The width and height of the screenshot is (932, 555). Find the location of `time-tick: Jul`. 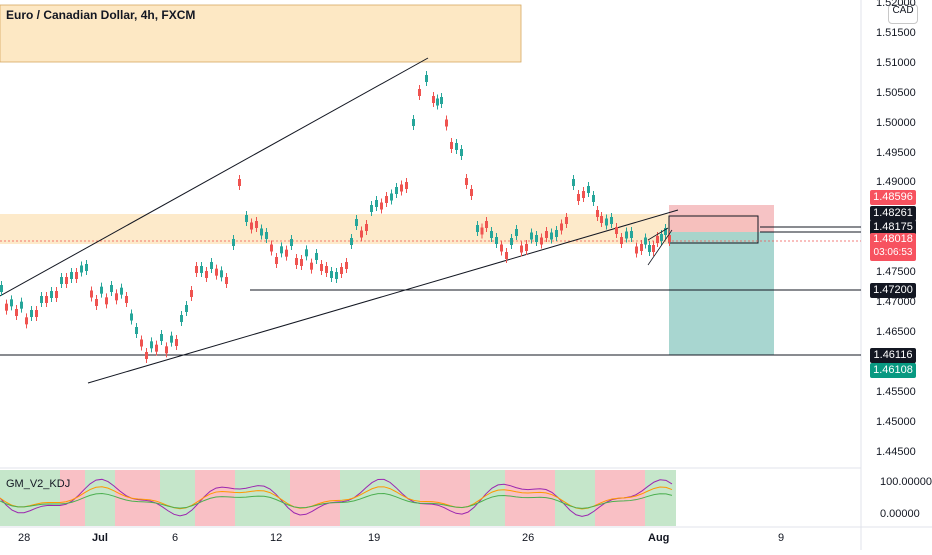

time-tick: Jul is located at coordinates (100, 538).